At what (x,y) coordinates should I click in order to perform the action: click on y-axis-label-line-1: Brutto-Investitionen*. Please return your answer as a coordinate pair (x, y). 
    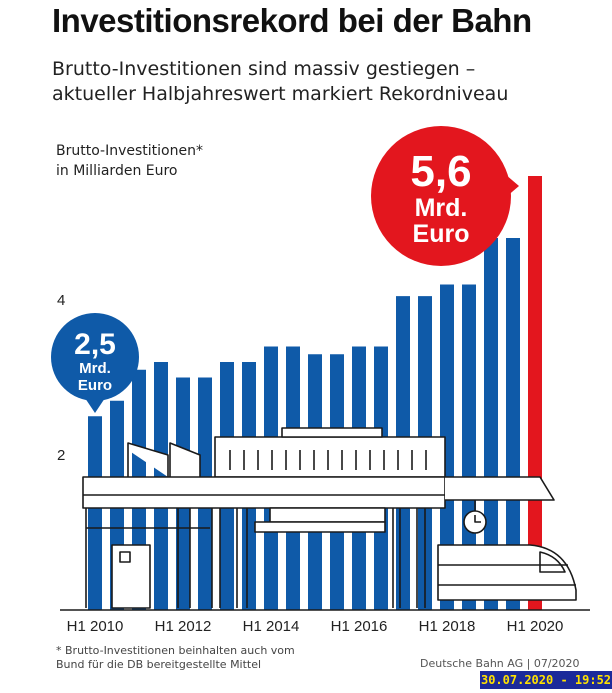
    Looking at the image, I should click on (129, 151).